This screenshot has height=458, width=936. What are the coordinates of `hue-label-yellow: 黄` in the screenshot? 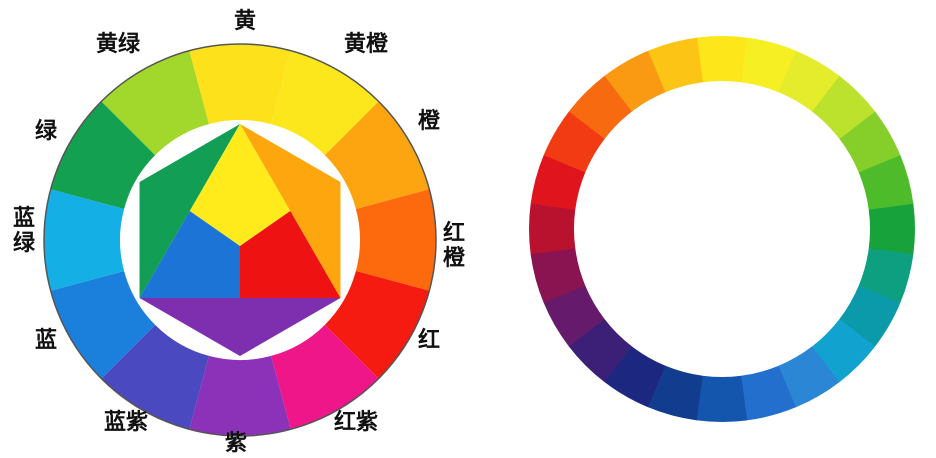 It's located at (245, 21).